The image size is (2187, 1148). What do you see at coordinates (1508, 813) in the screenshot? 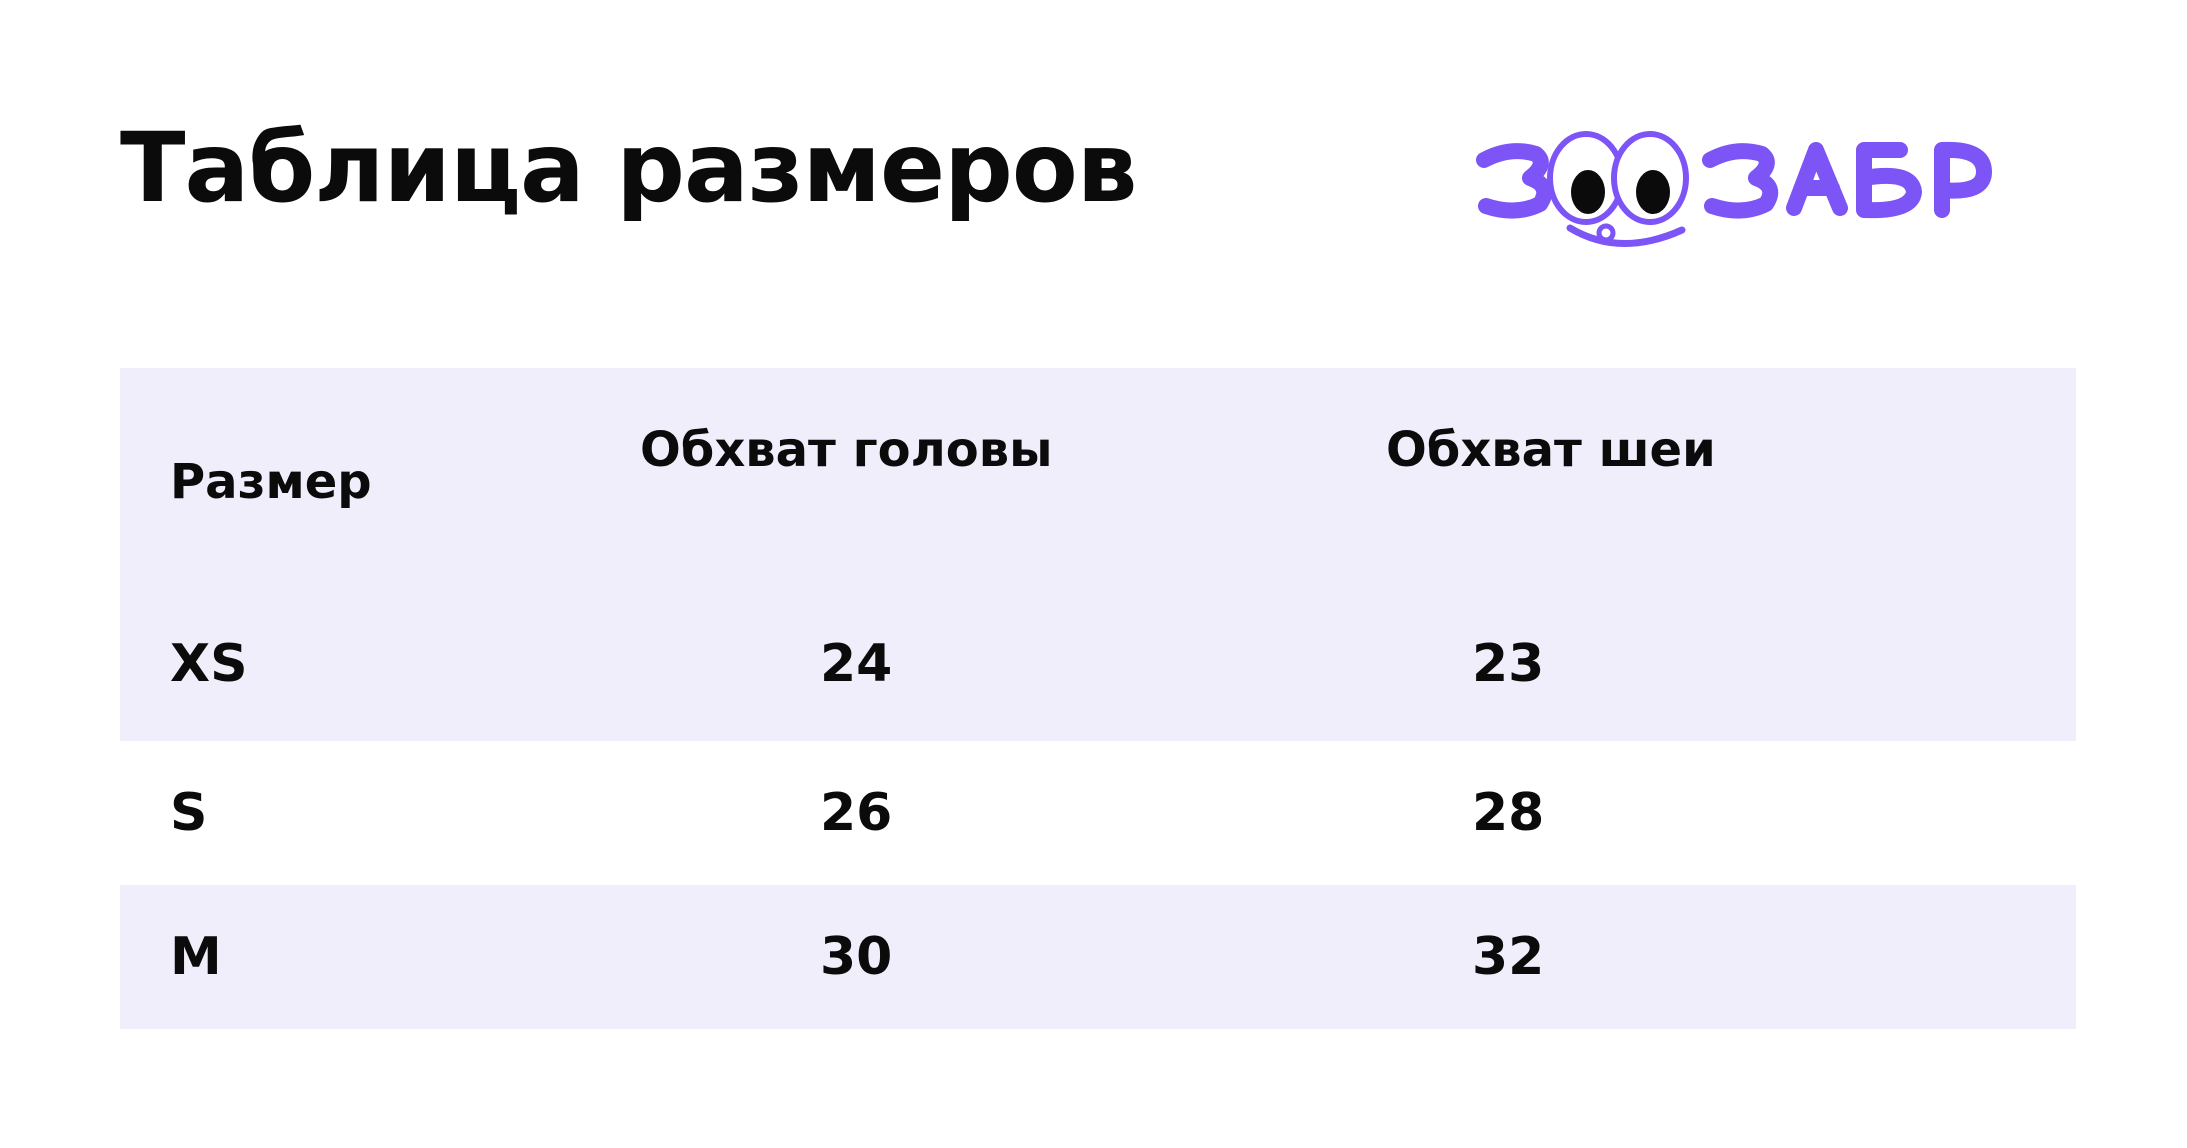
I see `row-s-neck-girth: 28` at bounding box center [1508, 813].